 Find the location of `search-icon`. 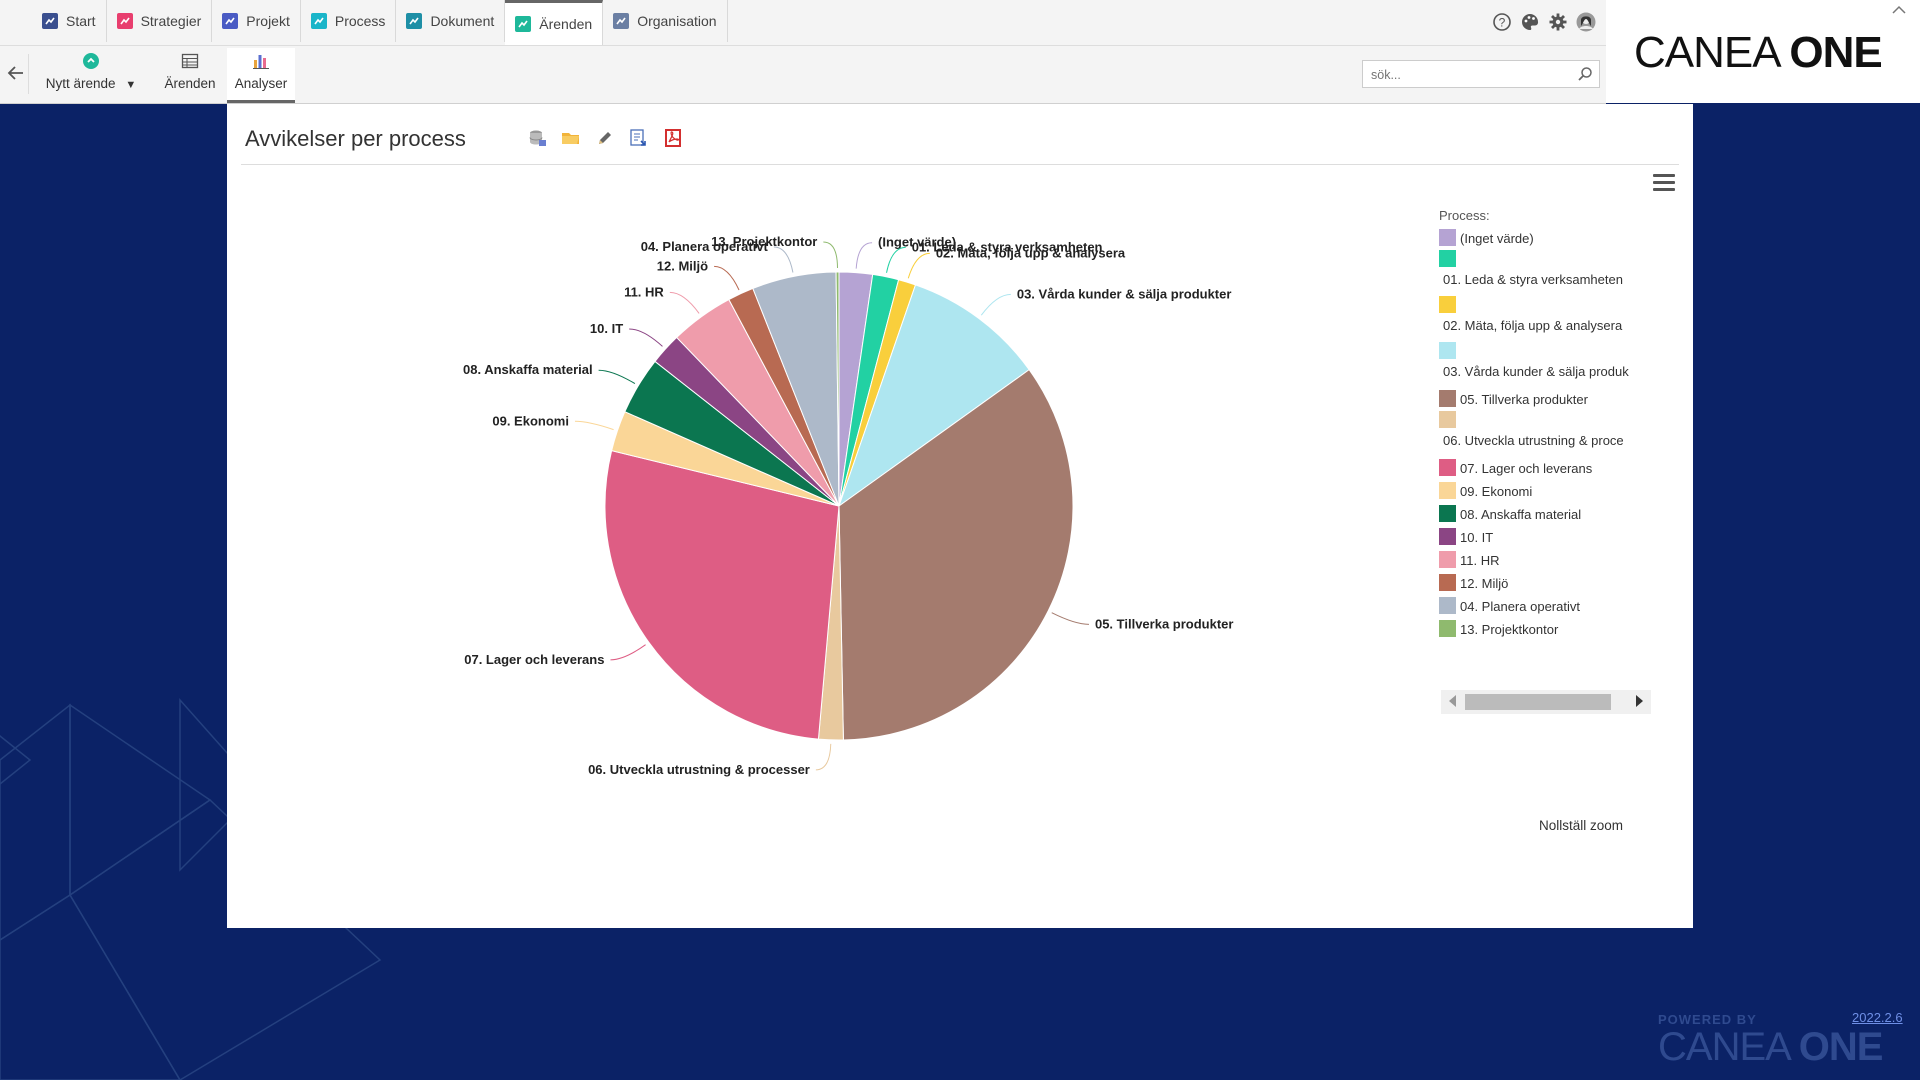

search-icon is located at coordinates (1585, 74).